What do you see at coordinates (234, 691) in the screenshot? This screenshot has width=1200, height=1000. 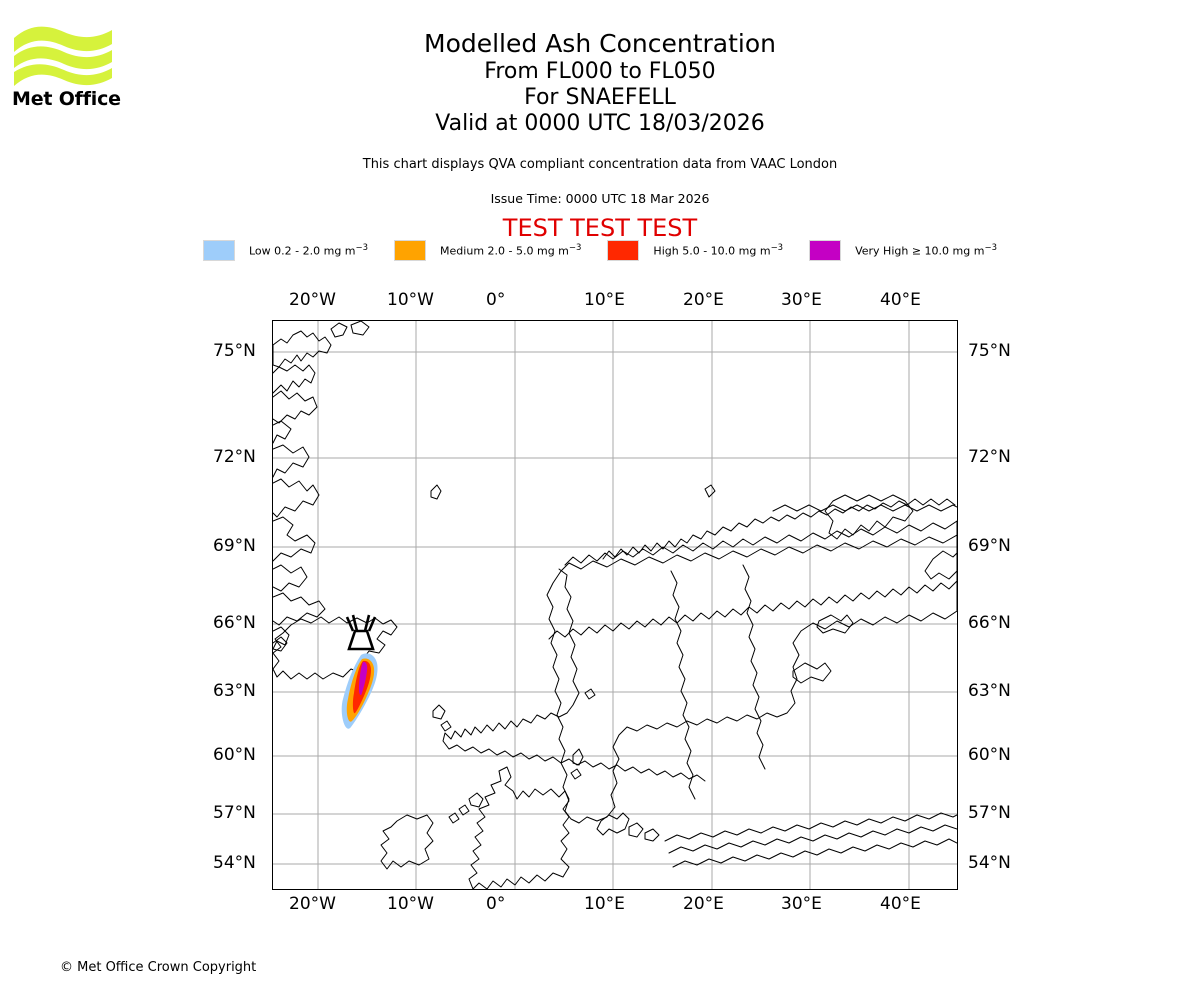 I see `lat-tick-left-4: 63°N` at bounding box center [234, 691].